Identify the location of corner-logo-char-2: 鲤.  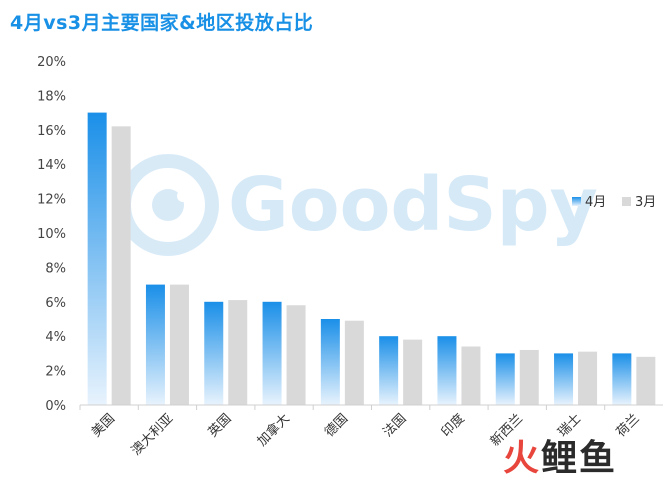
(559, 458).